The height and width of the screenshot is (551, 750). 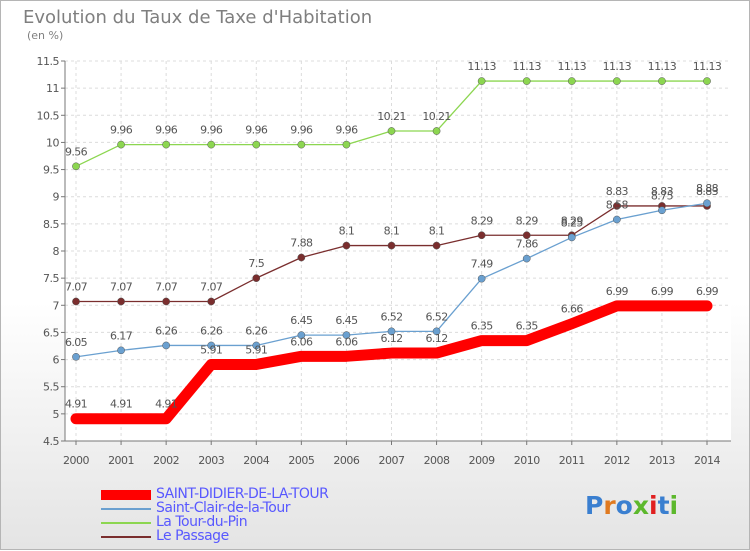 I want to click on logo-letter: x, so click(x=640, y=505).